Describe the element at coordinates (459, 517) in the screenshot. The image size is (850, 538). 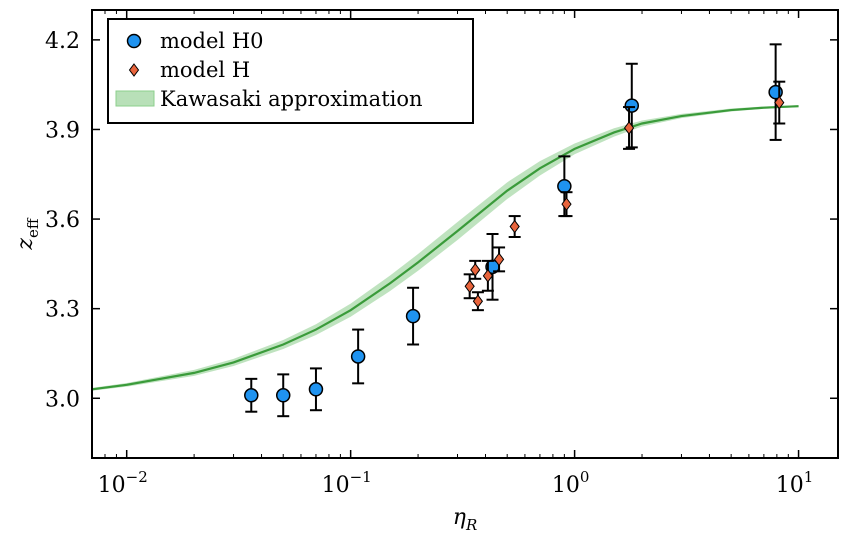
I see `x-axis-label-main: η` at that location.